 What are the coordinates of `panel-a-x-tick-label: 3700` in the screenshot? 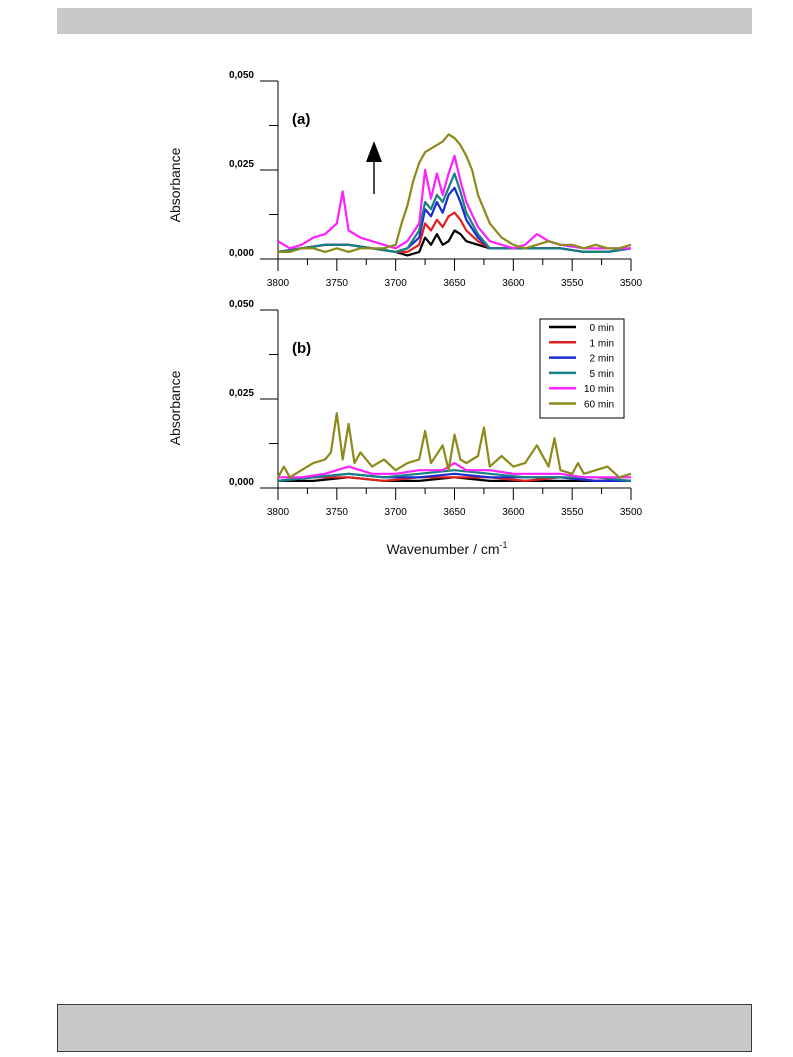 It's located at (396, 283).